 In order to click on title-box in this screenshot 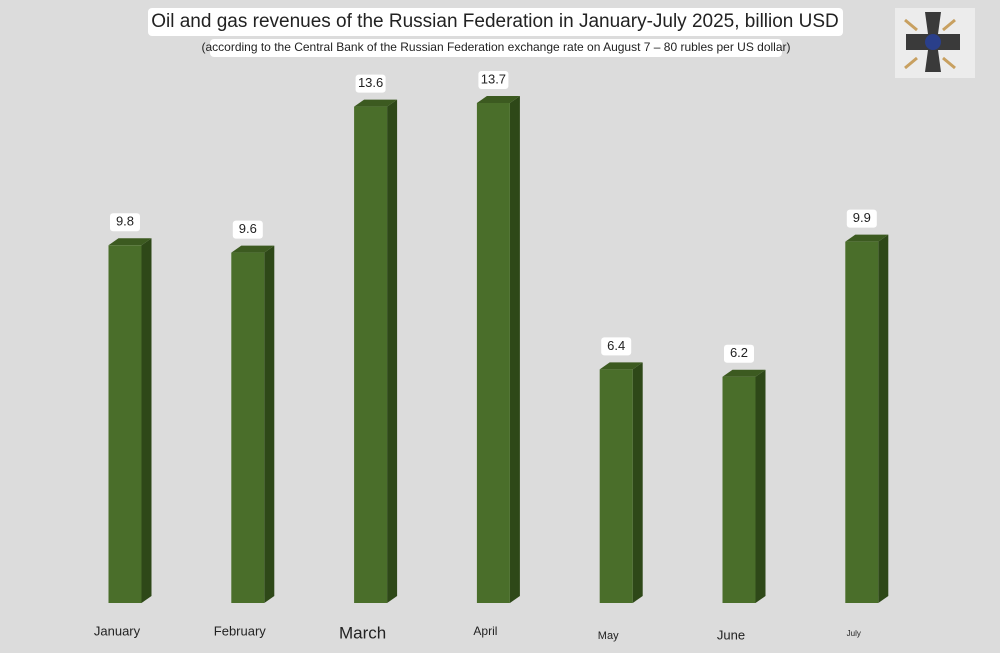, I will do `click(495, 22)`.